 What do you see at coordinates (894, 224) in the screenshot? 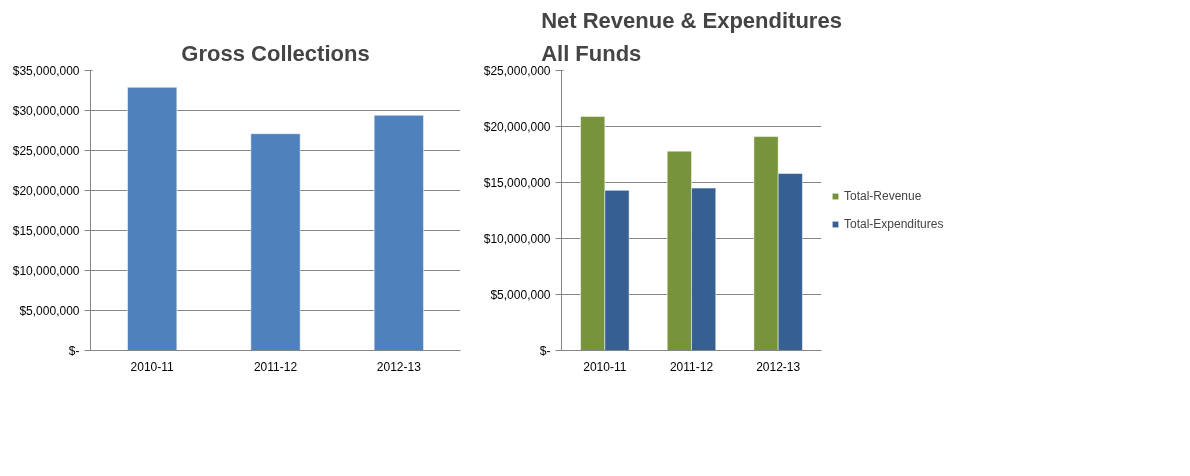
I see `legend-label: Total-Expenditures` at bounding box center [894, 224].